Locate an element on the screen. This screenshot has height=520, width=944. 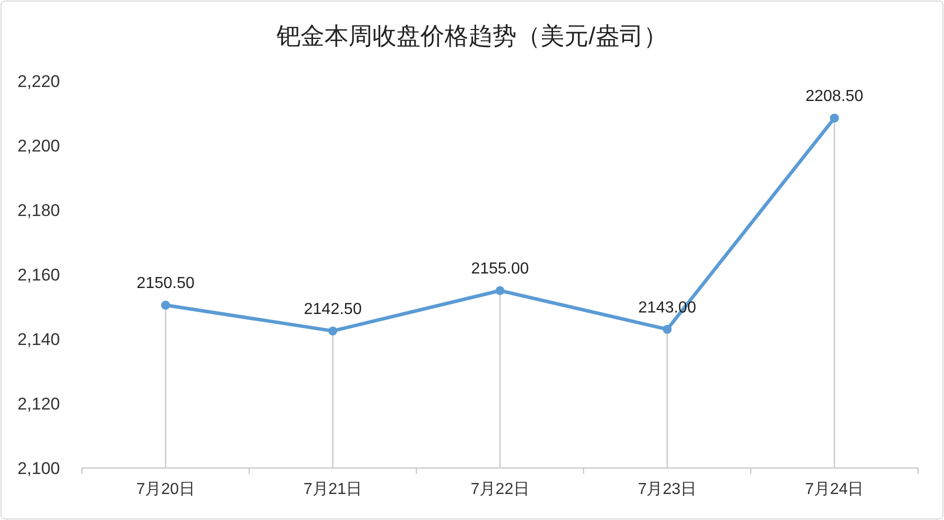
data-label: 2208.50 is located at coordinates (834, 97).